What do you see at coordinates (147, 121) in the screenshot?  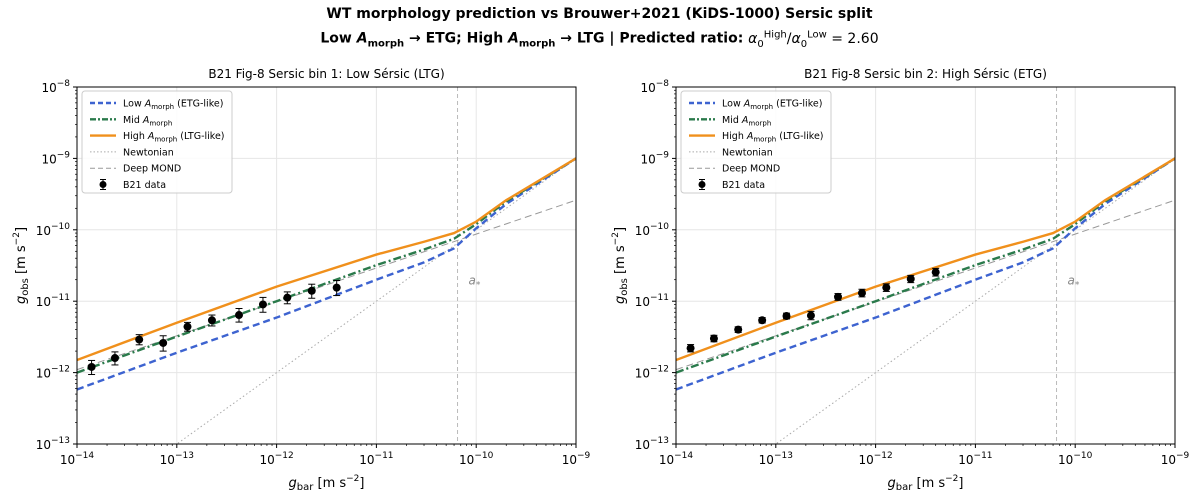 I see `legend-label-mid: Mid Amorph` at bounding box center [147, 121].